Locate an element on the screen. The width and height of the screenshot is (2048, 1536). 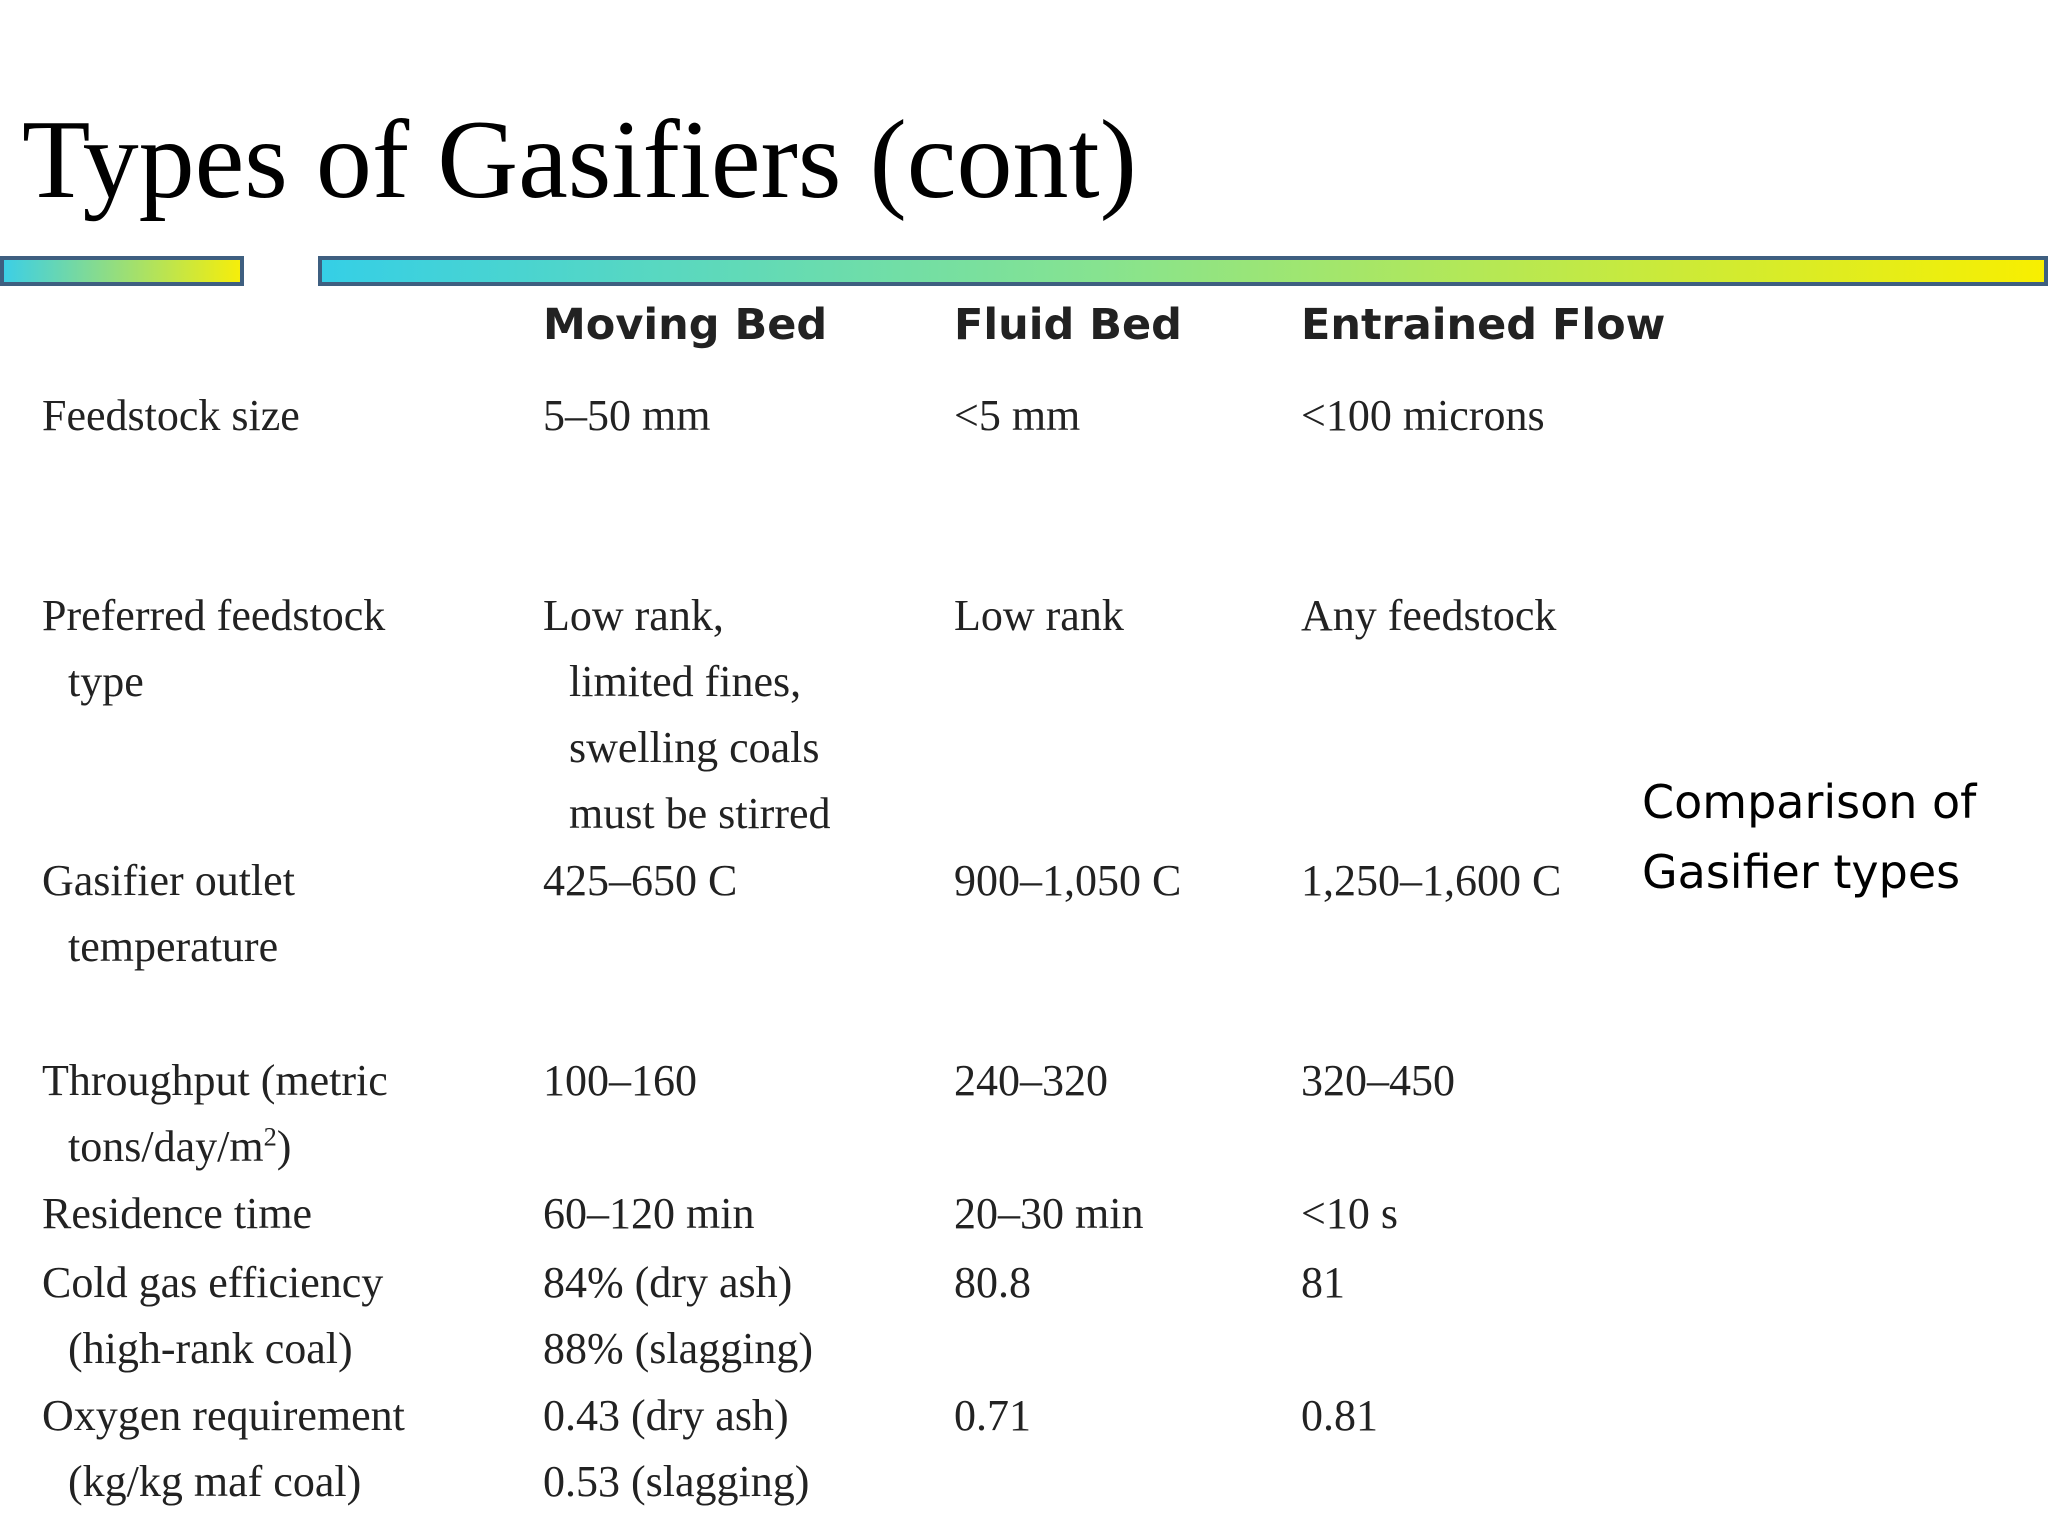
cell-entrained-flow: 1,250–1,600 C is located at coordinates (1431, 880).